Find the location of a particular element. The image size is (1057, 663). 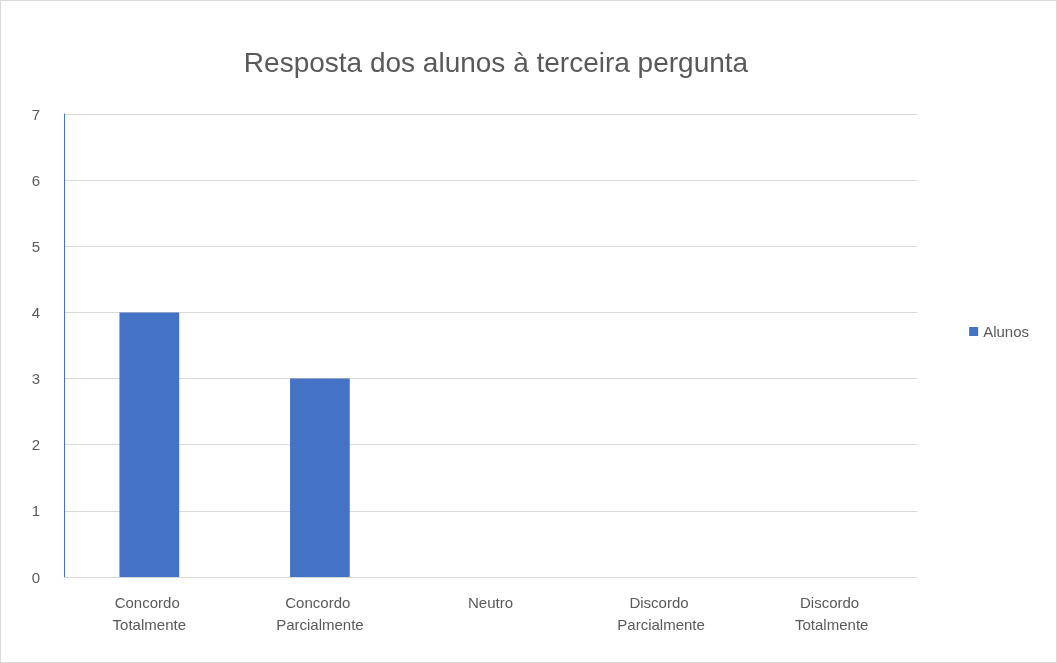

x-tick-label: Concordo Parcialmente is located at coordinates (320, 613).